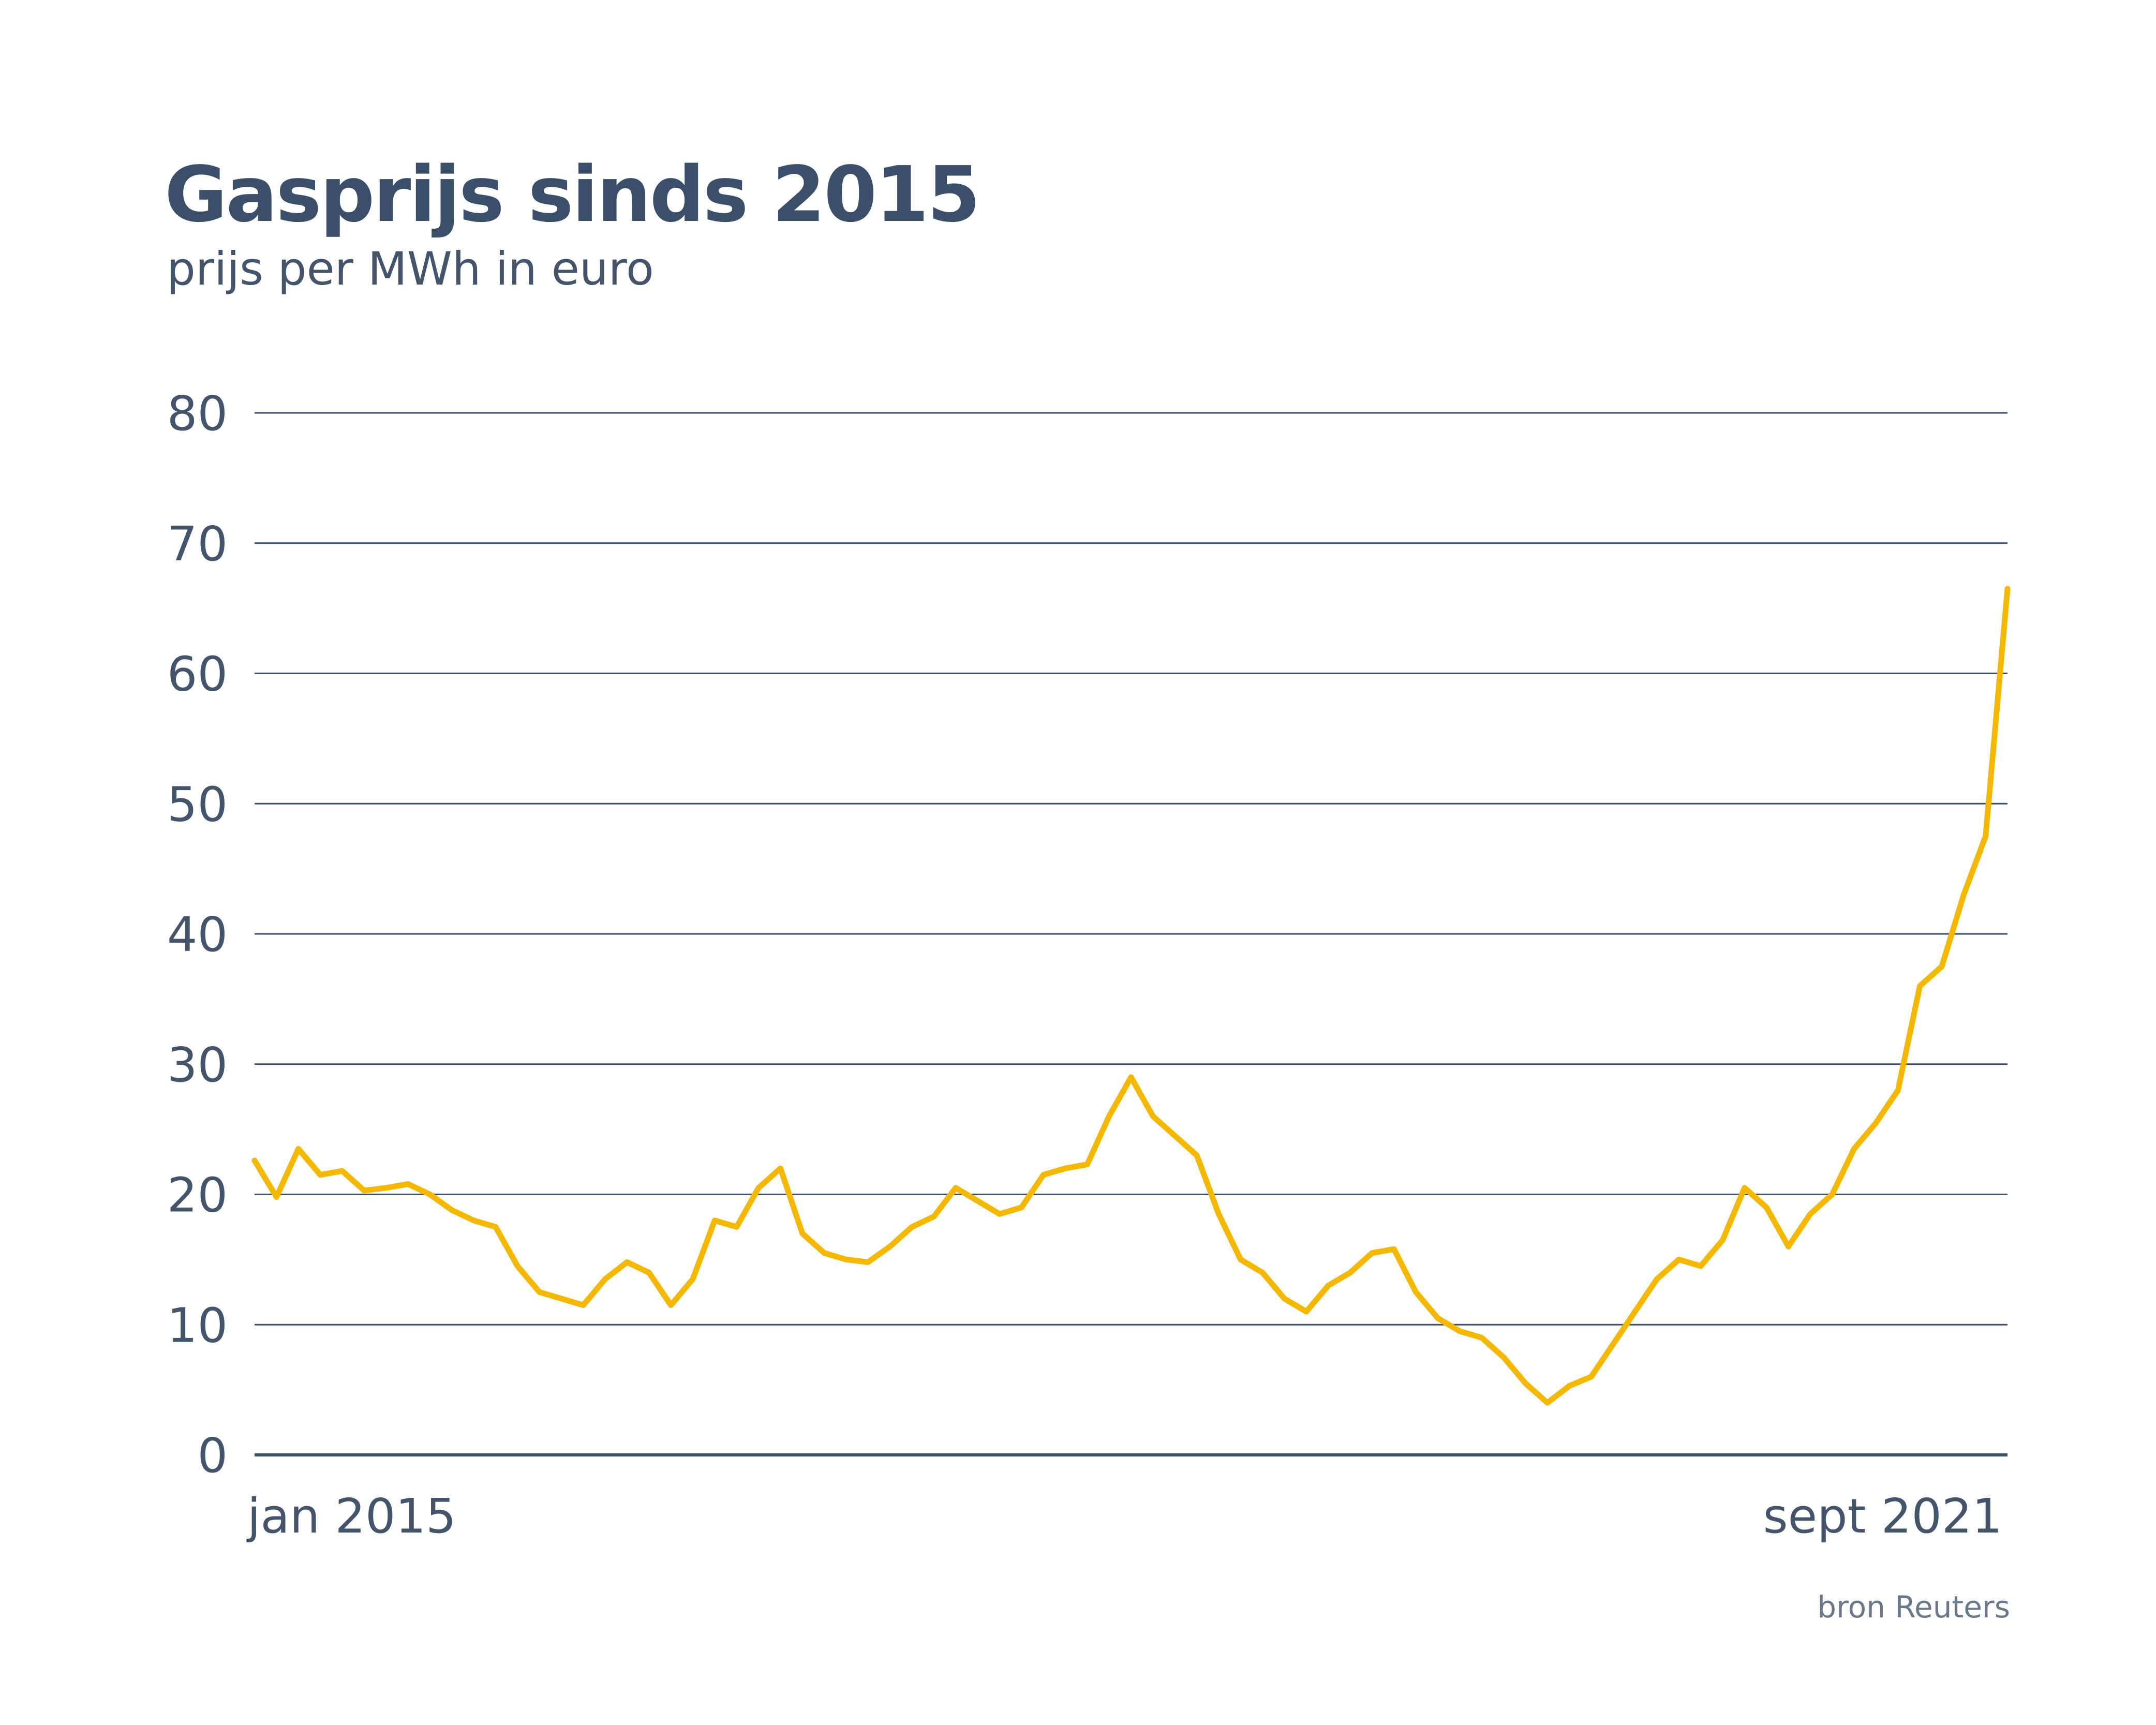 The image size is (2156, 1725). What do you see at coordinates (197, 1195) in the screenshot?
I see `y-tick-label-20: 20` at bounding box center [197, 1195].